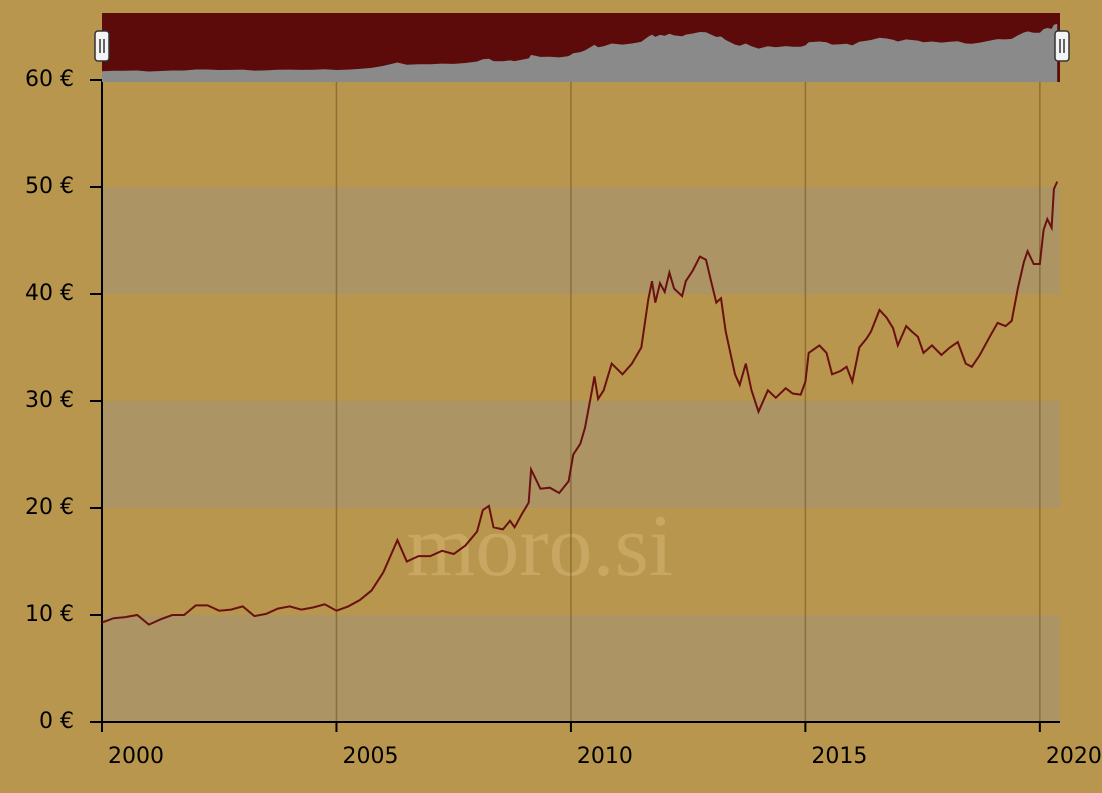  I want to click on y-tick-label: 60 €, so click(49, 79).